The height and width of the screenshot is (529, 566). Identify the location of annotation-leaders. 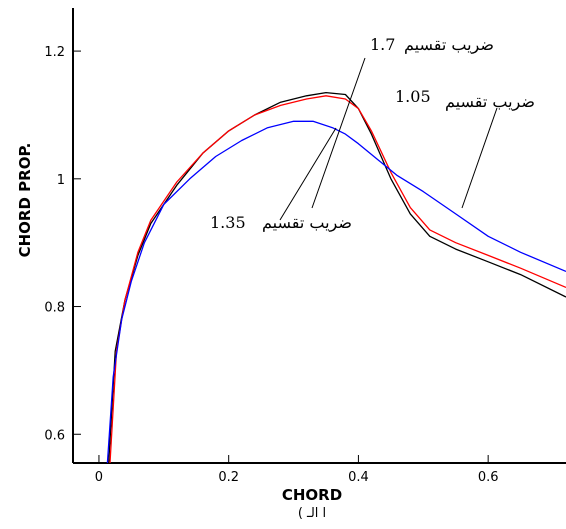
(388, 139).